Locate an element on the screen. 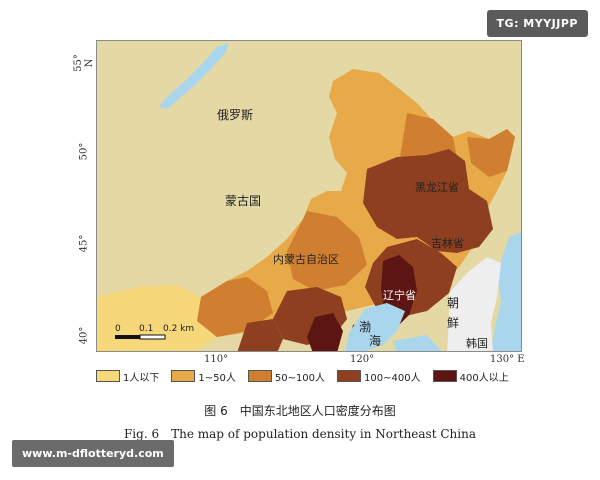  scale-tick-0: 0 is located at coordinates (118, 329).